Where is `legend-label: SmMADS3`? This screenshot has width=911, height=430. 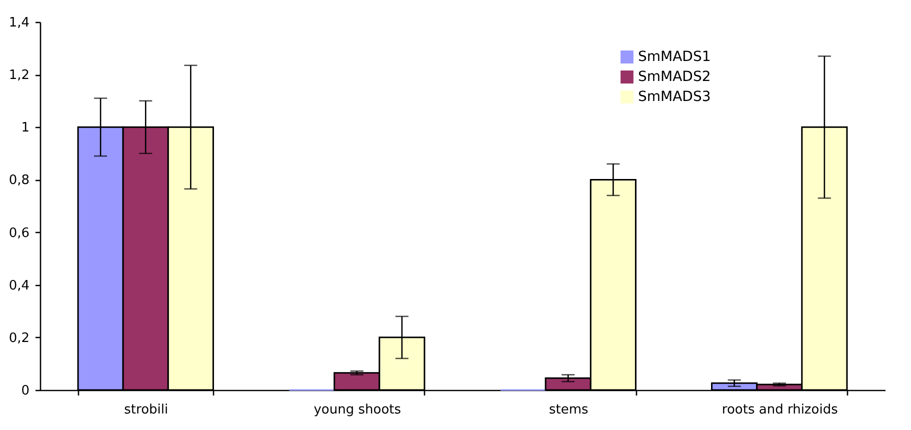
legend-label: SmMADS3 is located at coordinates (674, 97).